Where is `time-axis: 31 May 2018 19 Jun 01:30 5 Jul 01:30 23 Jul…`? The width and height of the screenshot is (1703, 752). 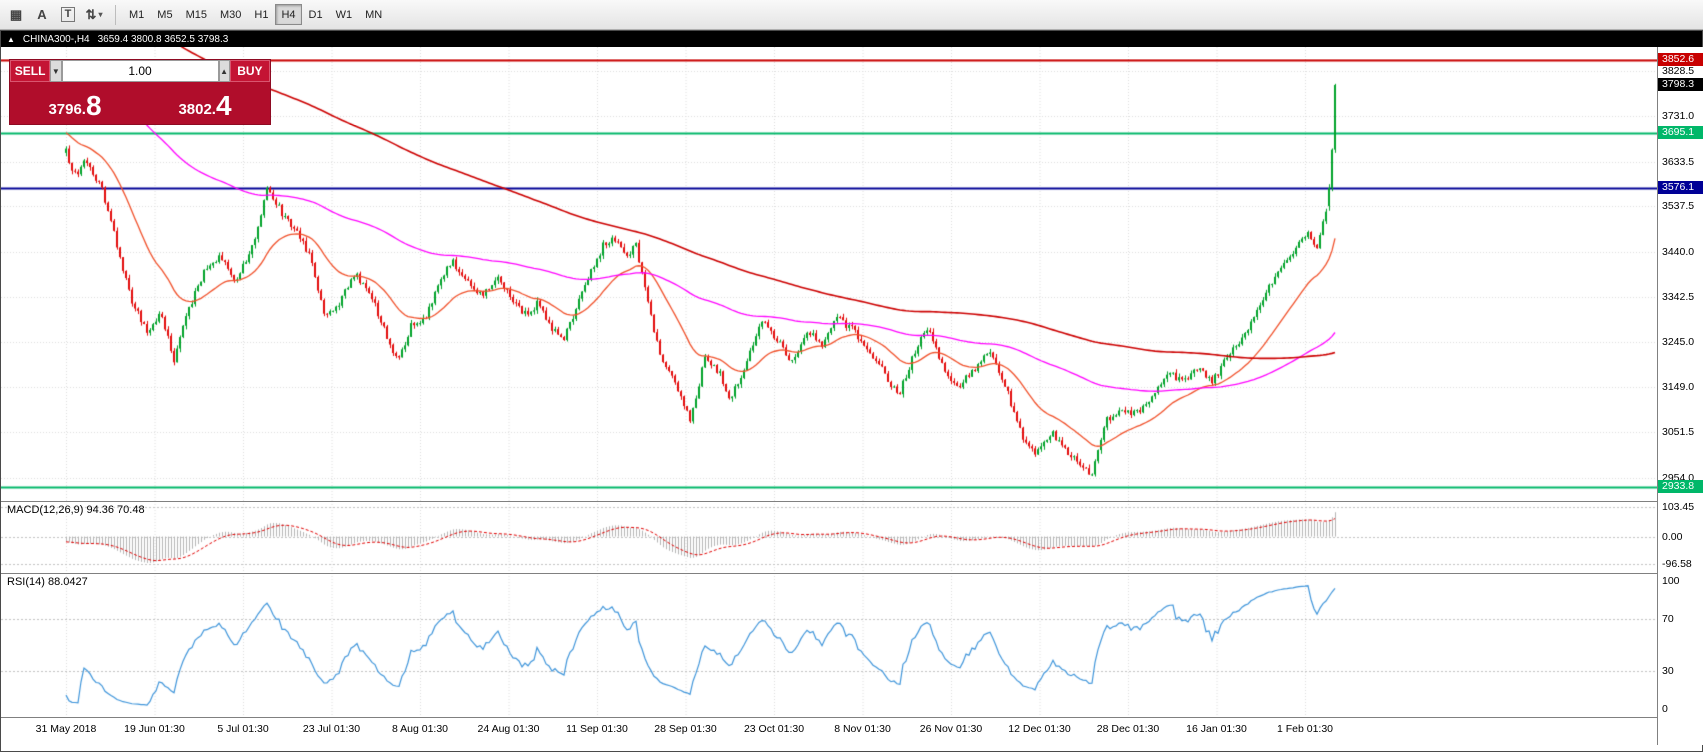
time-axis: 31 May 2018 19 Jun 01:30 5 Jul 01:30 23 Jul… is located at coordinates (829, 731).